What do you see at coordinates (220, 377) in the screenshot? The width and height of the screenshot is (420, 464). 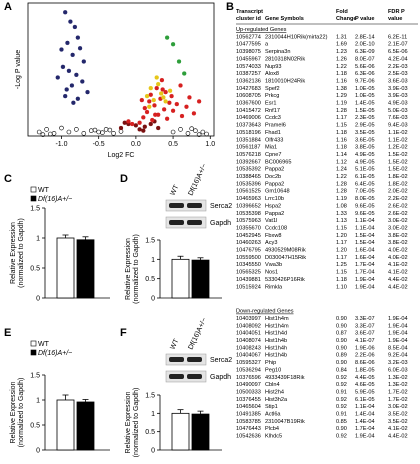 I see `blot-band-label: Gapdh` at bounding box center [220, 377].